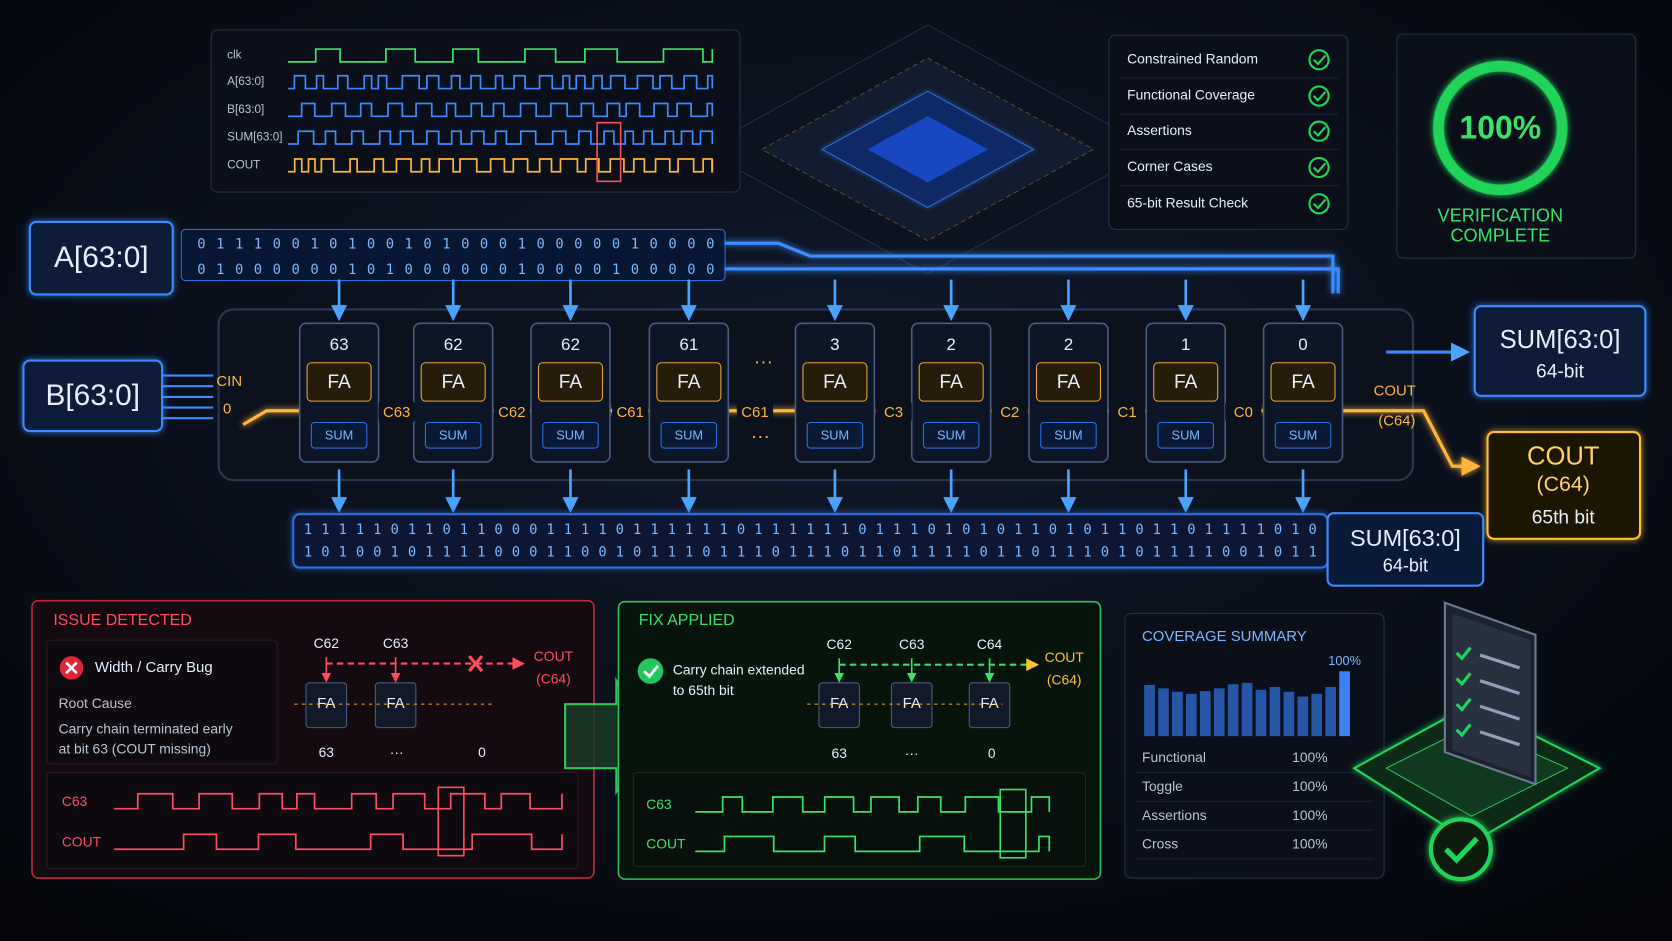 This screenshot has width=1672, height=941. I want to click on check-icon, so click(1319, 96).